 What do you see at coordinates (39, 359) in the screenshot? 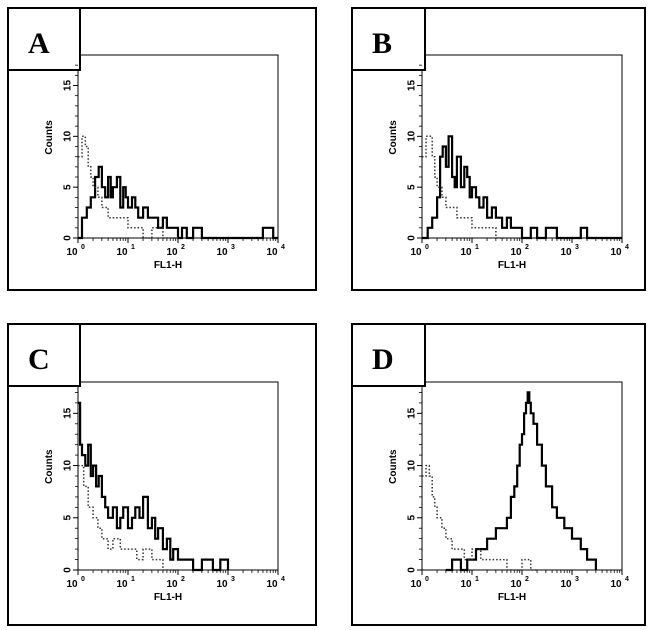
I see `panel-letter: C` at bounding box center [39, 359].